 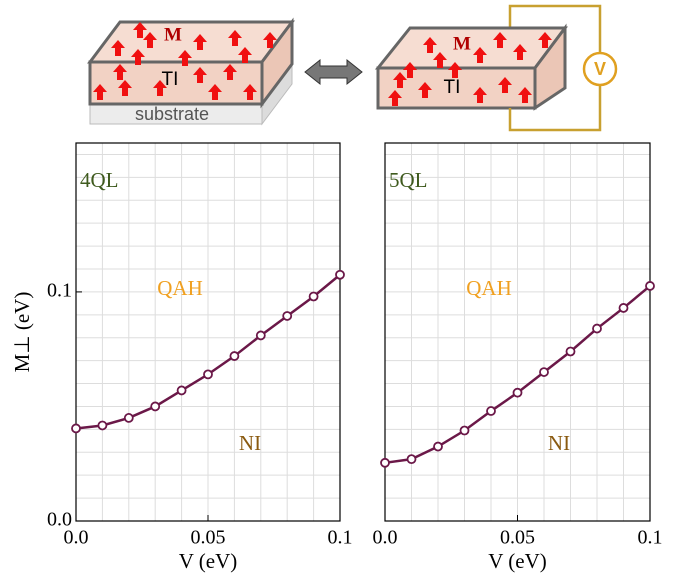 What do you see at coordinates (59, 520) in the screenshot?
I see `y-tick-label: 0.0` at bounding box center [59, 520].